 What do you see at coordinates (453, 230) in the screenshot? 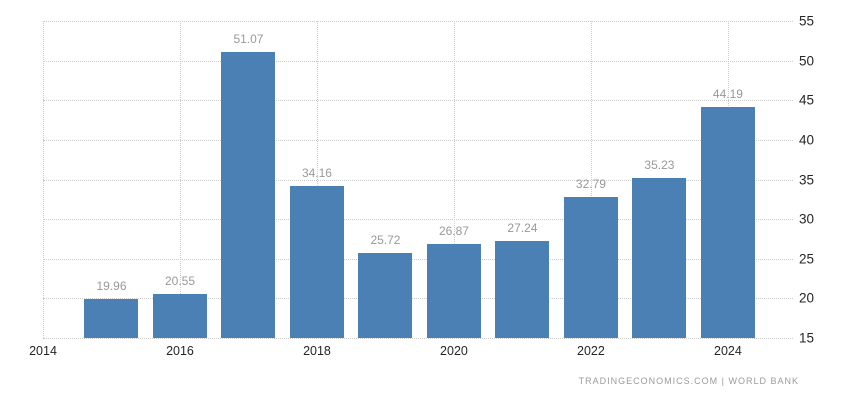
I see `bar-value-label: 26.87` at bounding box center [453, 230].